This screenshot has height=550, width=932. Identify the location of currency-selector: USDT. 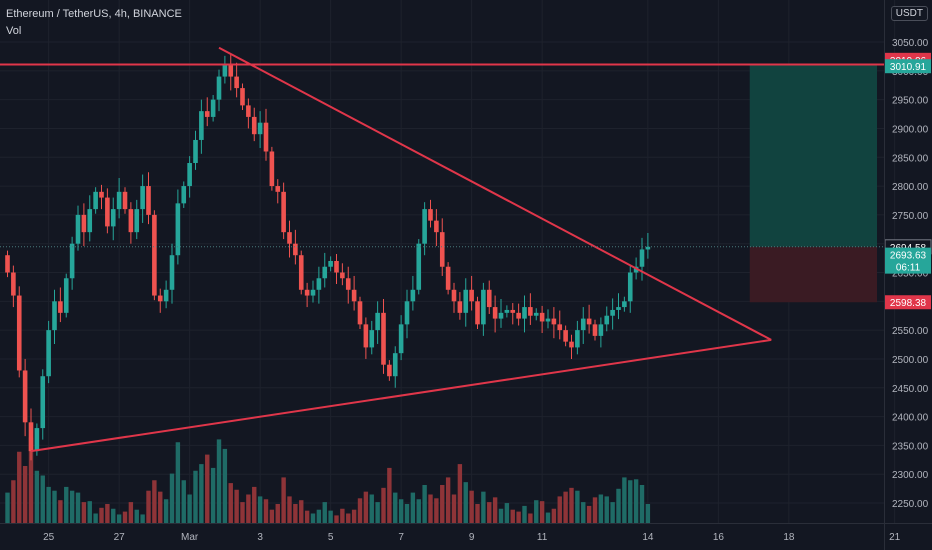
(909, 13).